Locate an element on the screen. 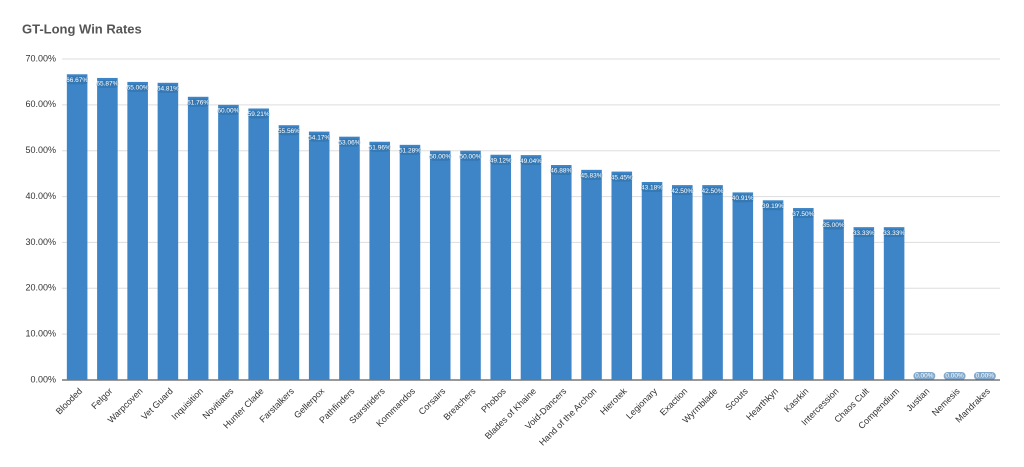 This screenshot has height=467, width=1024. x-tick-label: Kasrkin is located at coordinates (796, 400).